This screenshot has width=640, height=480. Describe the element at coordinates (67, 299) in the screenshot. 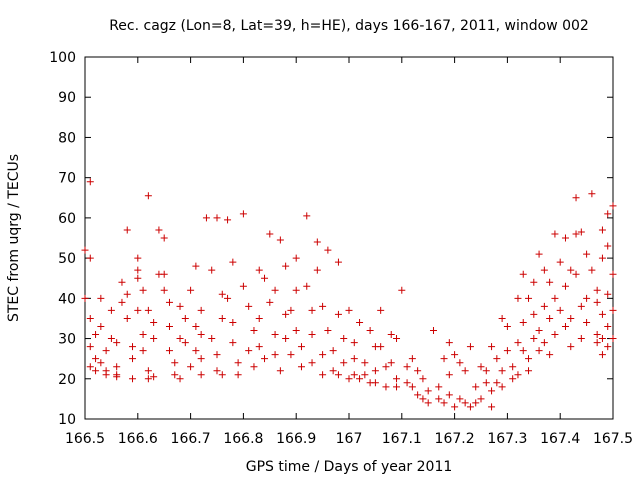

I see `y-tick-label: 40` at that location.